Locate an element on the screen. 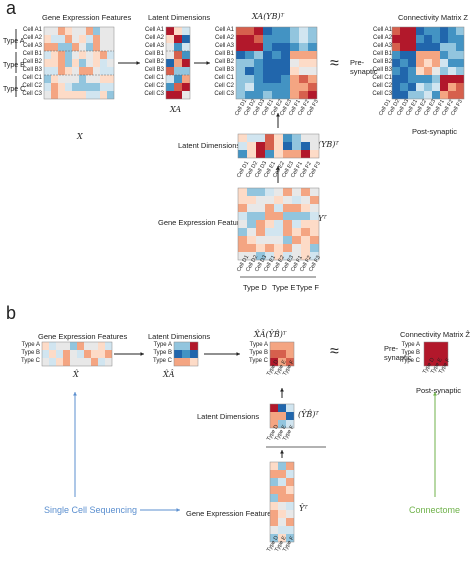 The width and height of the screenshot is (474, 566). row-label: Type C is located at coordinates (258, 361).